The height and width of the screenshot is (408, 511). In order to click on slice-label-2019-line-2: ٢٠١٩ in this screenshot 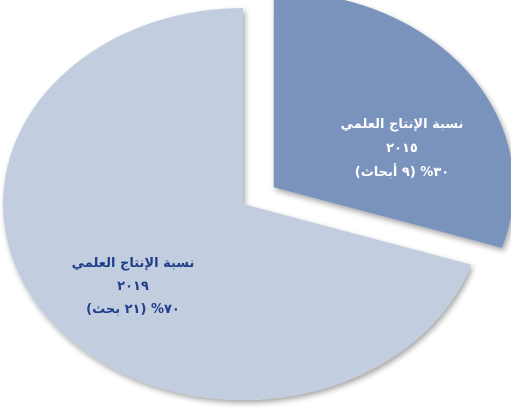, I will do `click(133, 286)`.